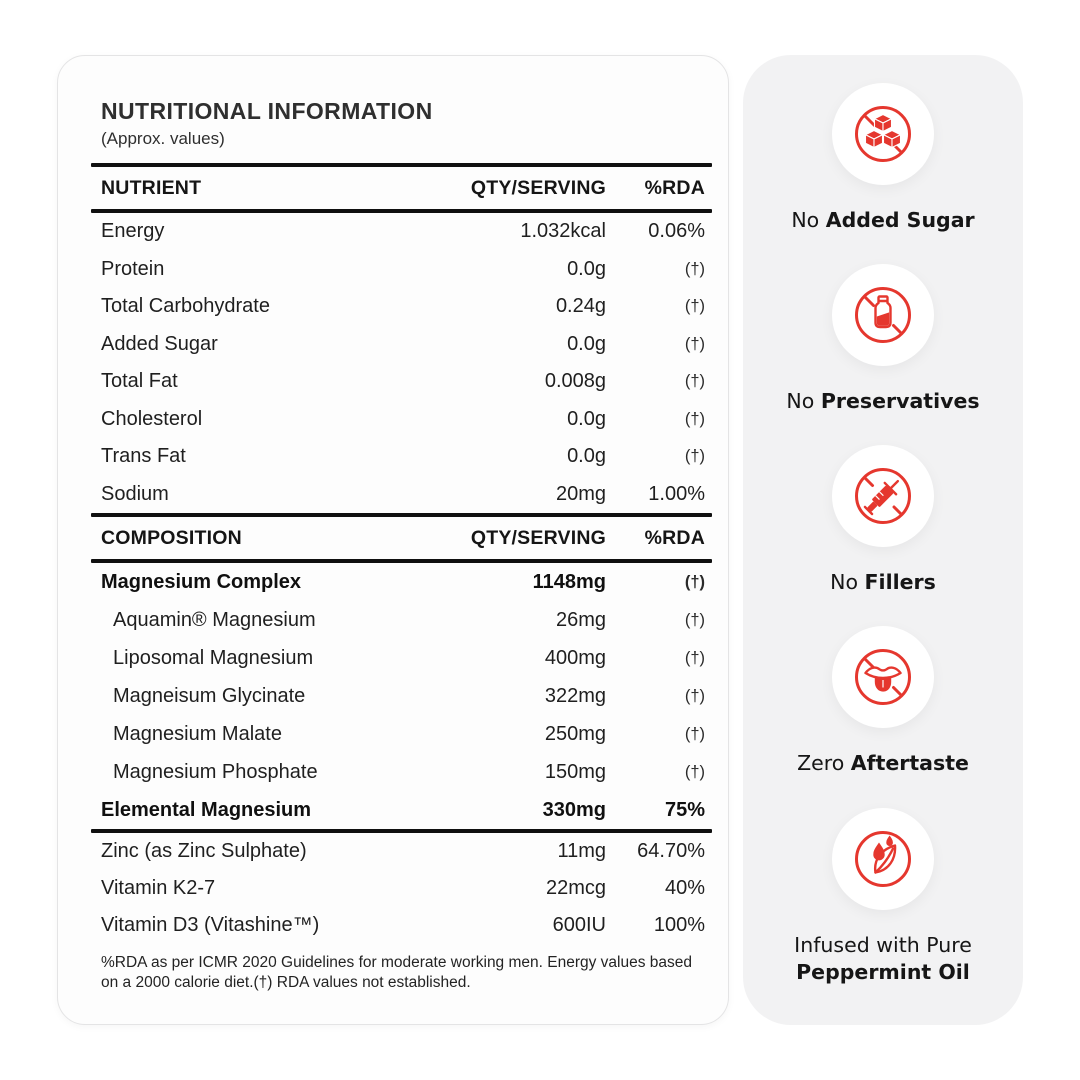 Image resolution: width=1080 pixels, height=1080 pixels. Describe the element at coordinates (575, 695) in the screenshot. I see `row-qty: 322mg` at that location.